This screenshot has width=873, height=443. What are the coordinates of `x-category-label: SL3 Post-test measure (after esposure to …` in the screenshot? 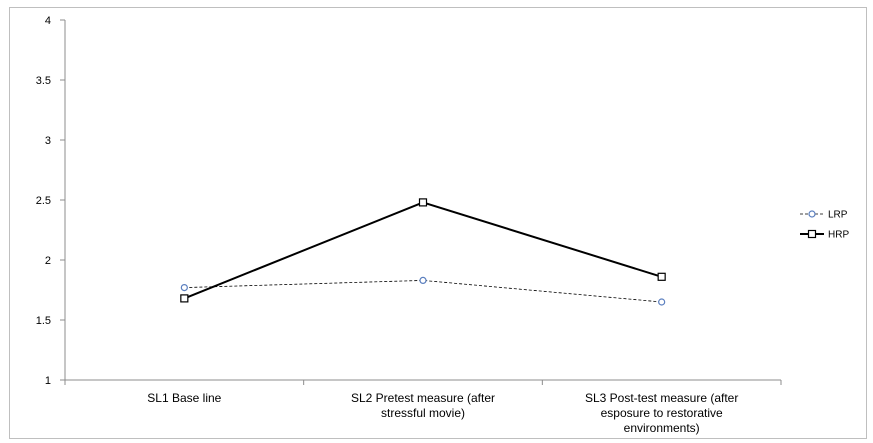 It's located at (661, 413).